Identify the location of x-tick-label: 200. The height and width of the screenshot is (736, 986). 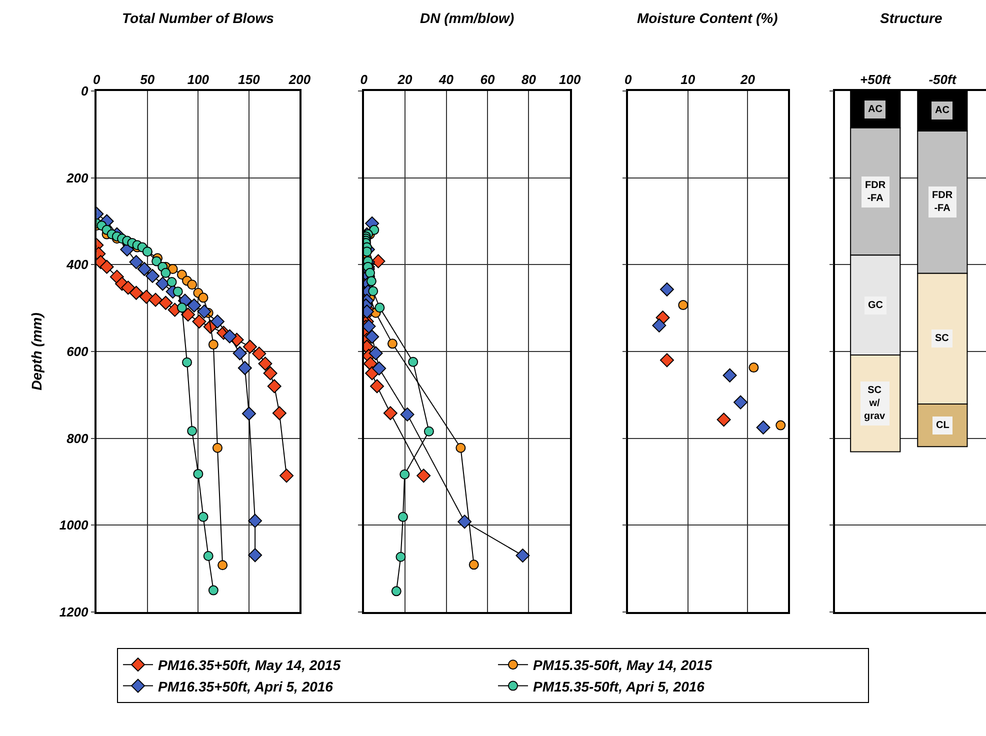
(300, 80).